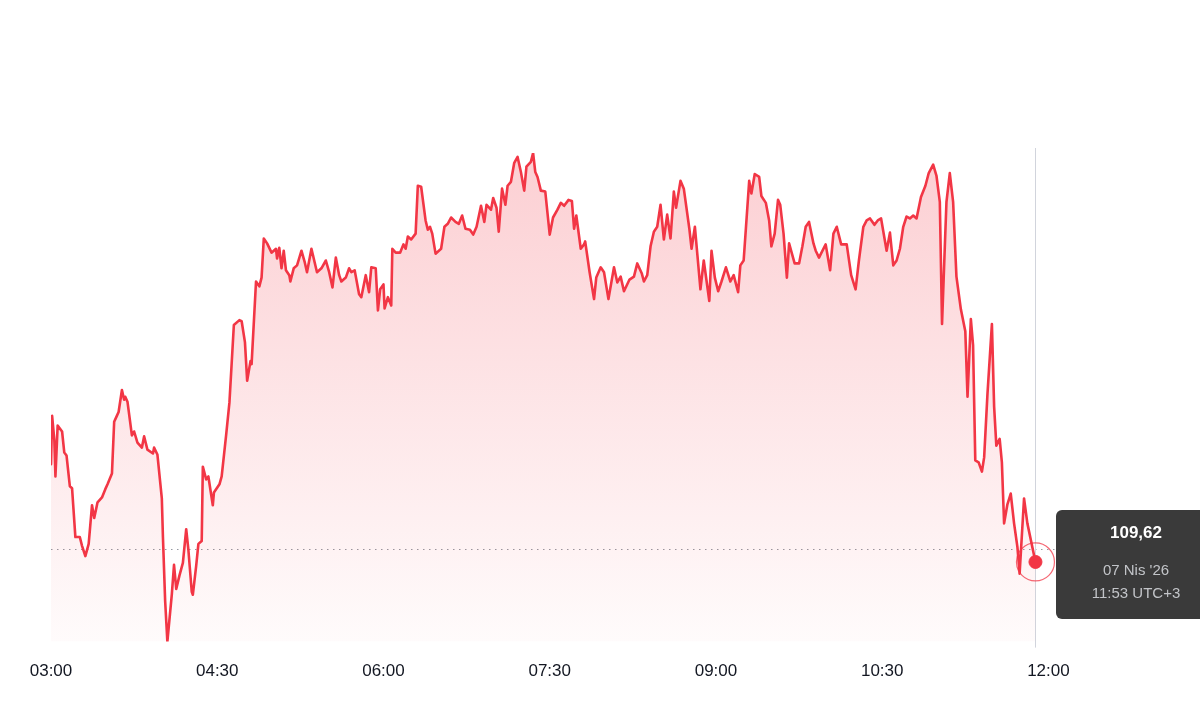 This screenshot has height=722, width=1200. What do you see at coordinates (716, 671) in the screenshot?
I see `x-tick-label: 09:00` at bounding box center [716, 671].